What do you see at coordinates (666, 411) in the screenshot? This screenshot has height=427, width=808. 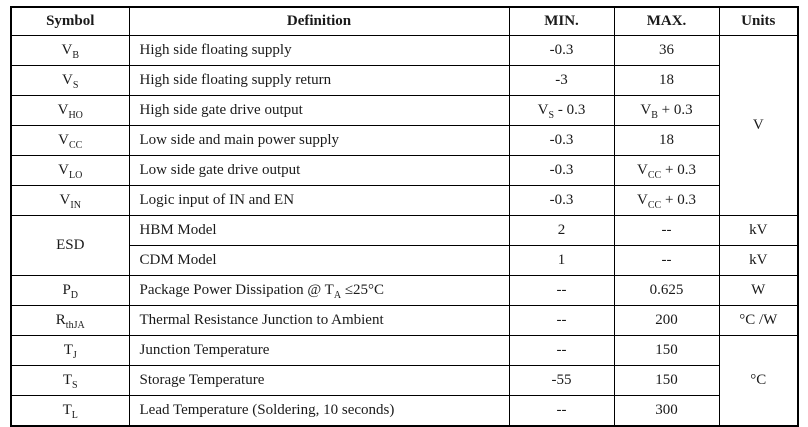 I see `cell-max: 300` at bounding box center [666, 411].